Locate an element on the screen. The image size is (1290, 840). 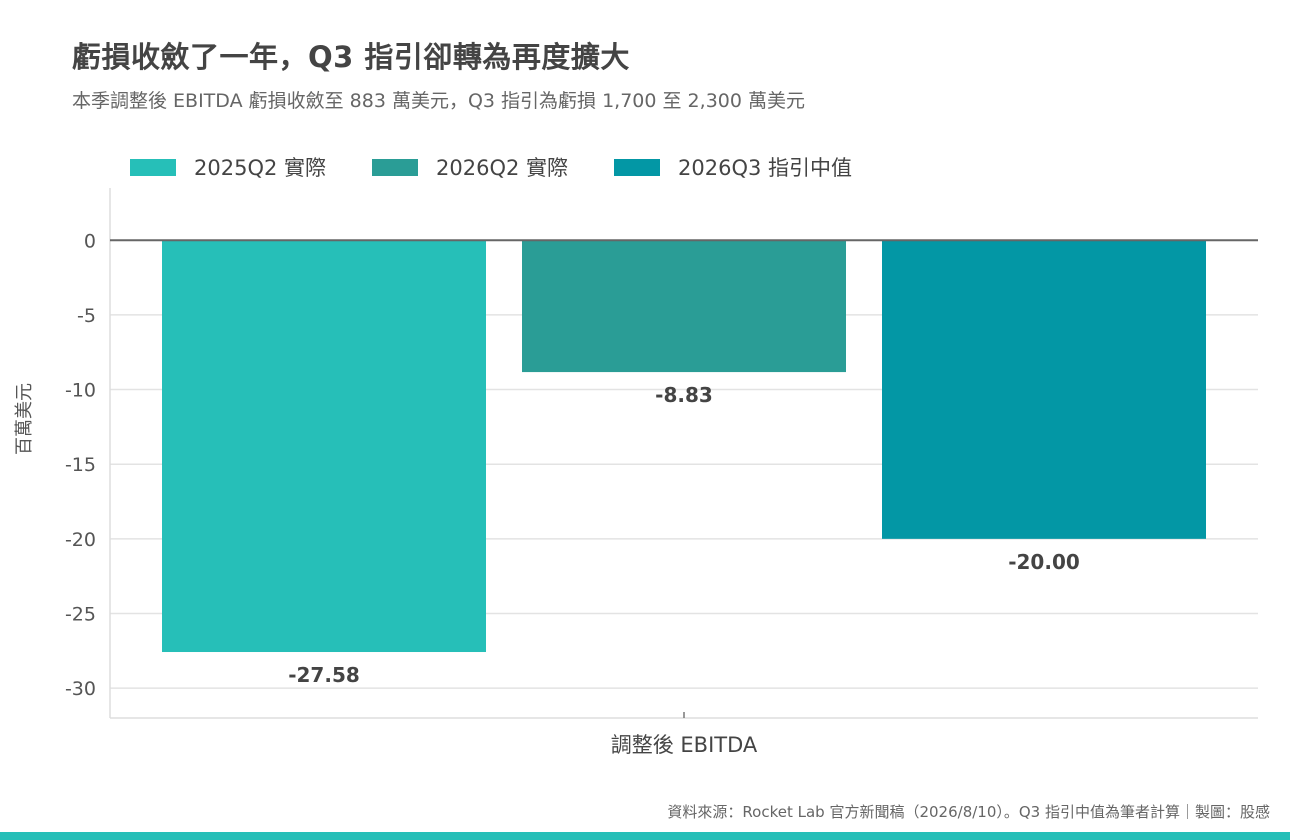
x-category-label: 調整後 EBITDA is located at coordinates (684, 745).